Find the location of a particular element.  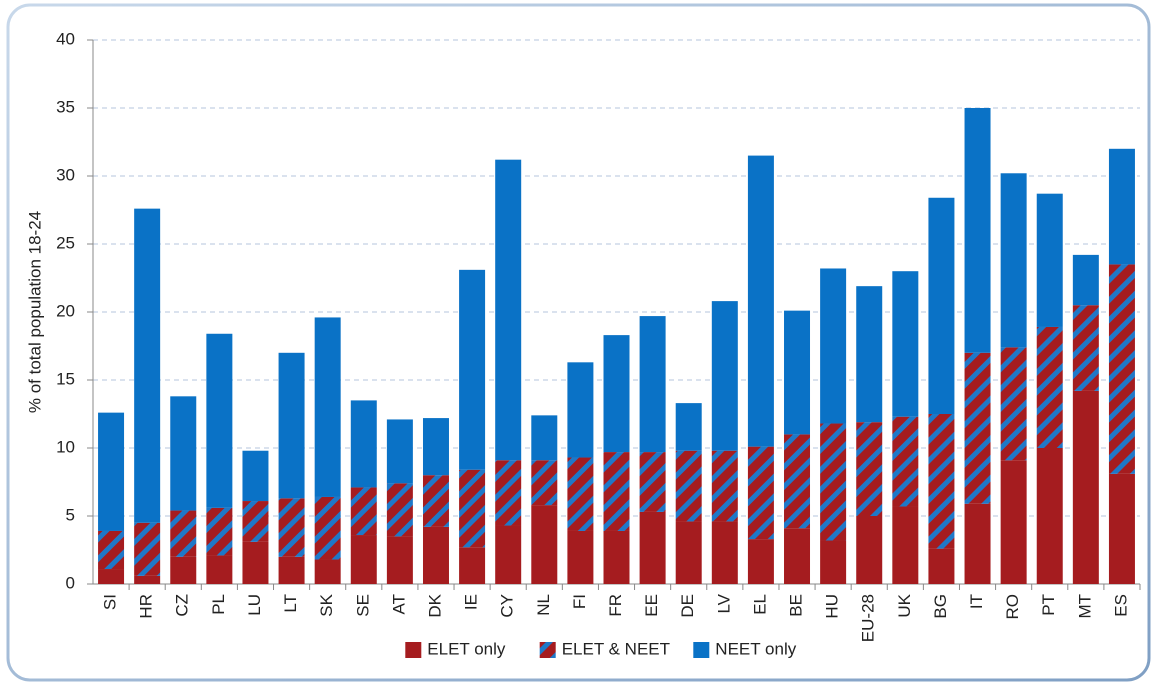

x-tick-label: SE is located at coordinates (362, 605).